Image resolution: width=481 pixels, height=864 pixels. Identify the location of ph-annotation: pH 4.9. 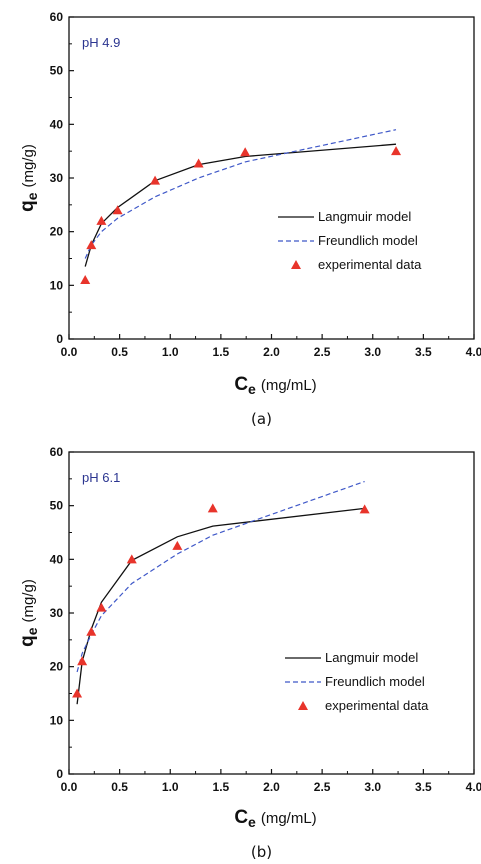
(101, 42).